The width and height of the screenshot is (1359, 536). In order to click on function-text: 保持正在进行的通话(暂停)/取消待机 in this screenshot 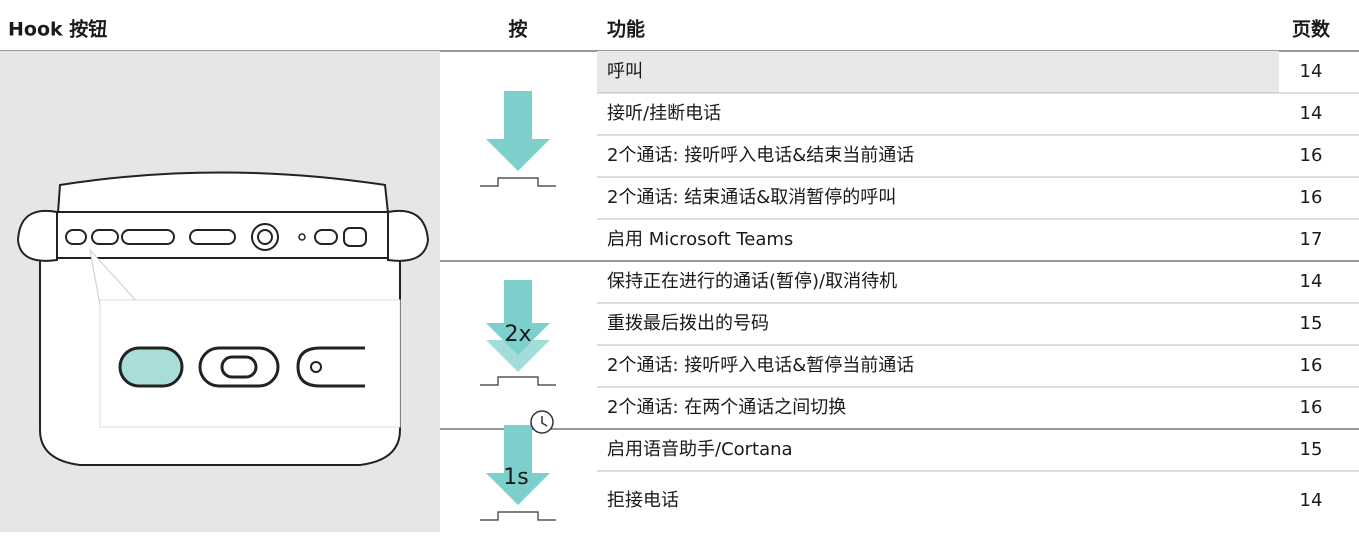, I will do `click(752, 281)`.